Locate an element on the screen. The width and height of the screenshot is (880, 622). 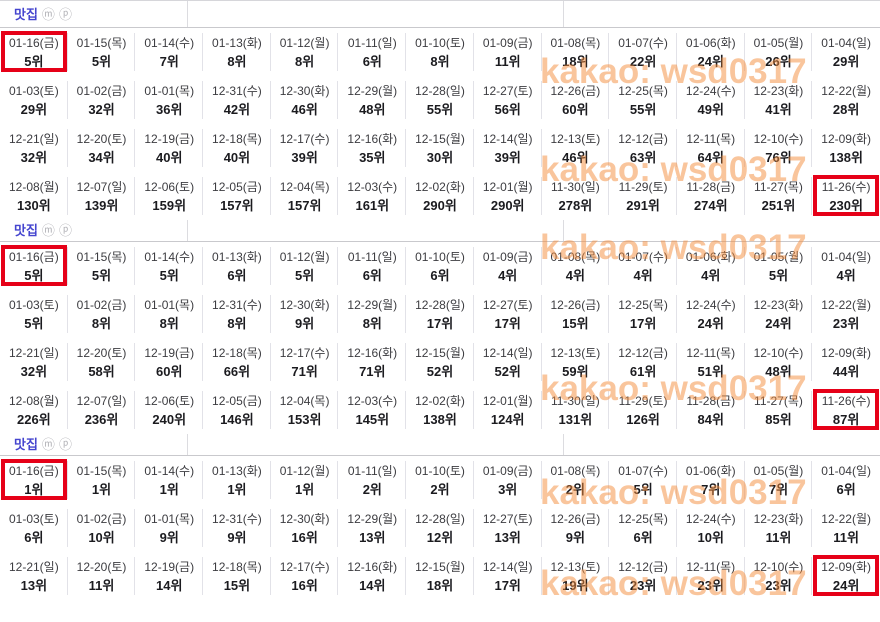
rank-cell: 12-10(수) 48위 is located at coordinates (779, 362).